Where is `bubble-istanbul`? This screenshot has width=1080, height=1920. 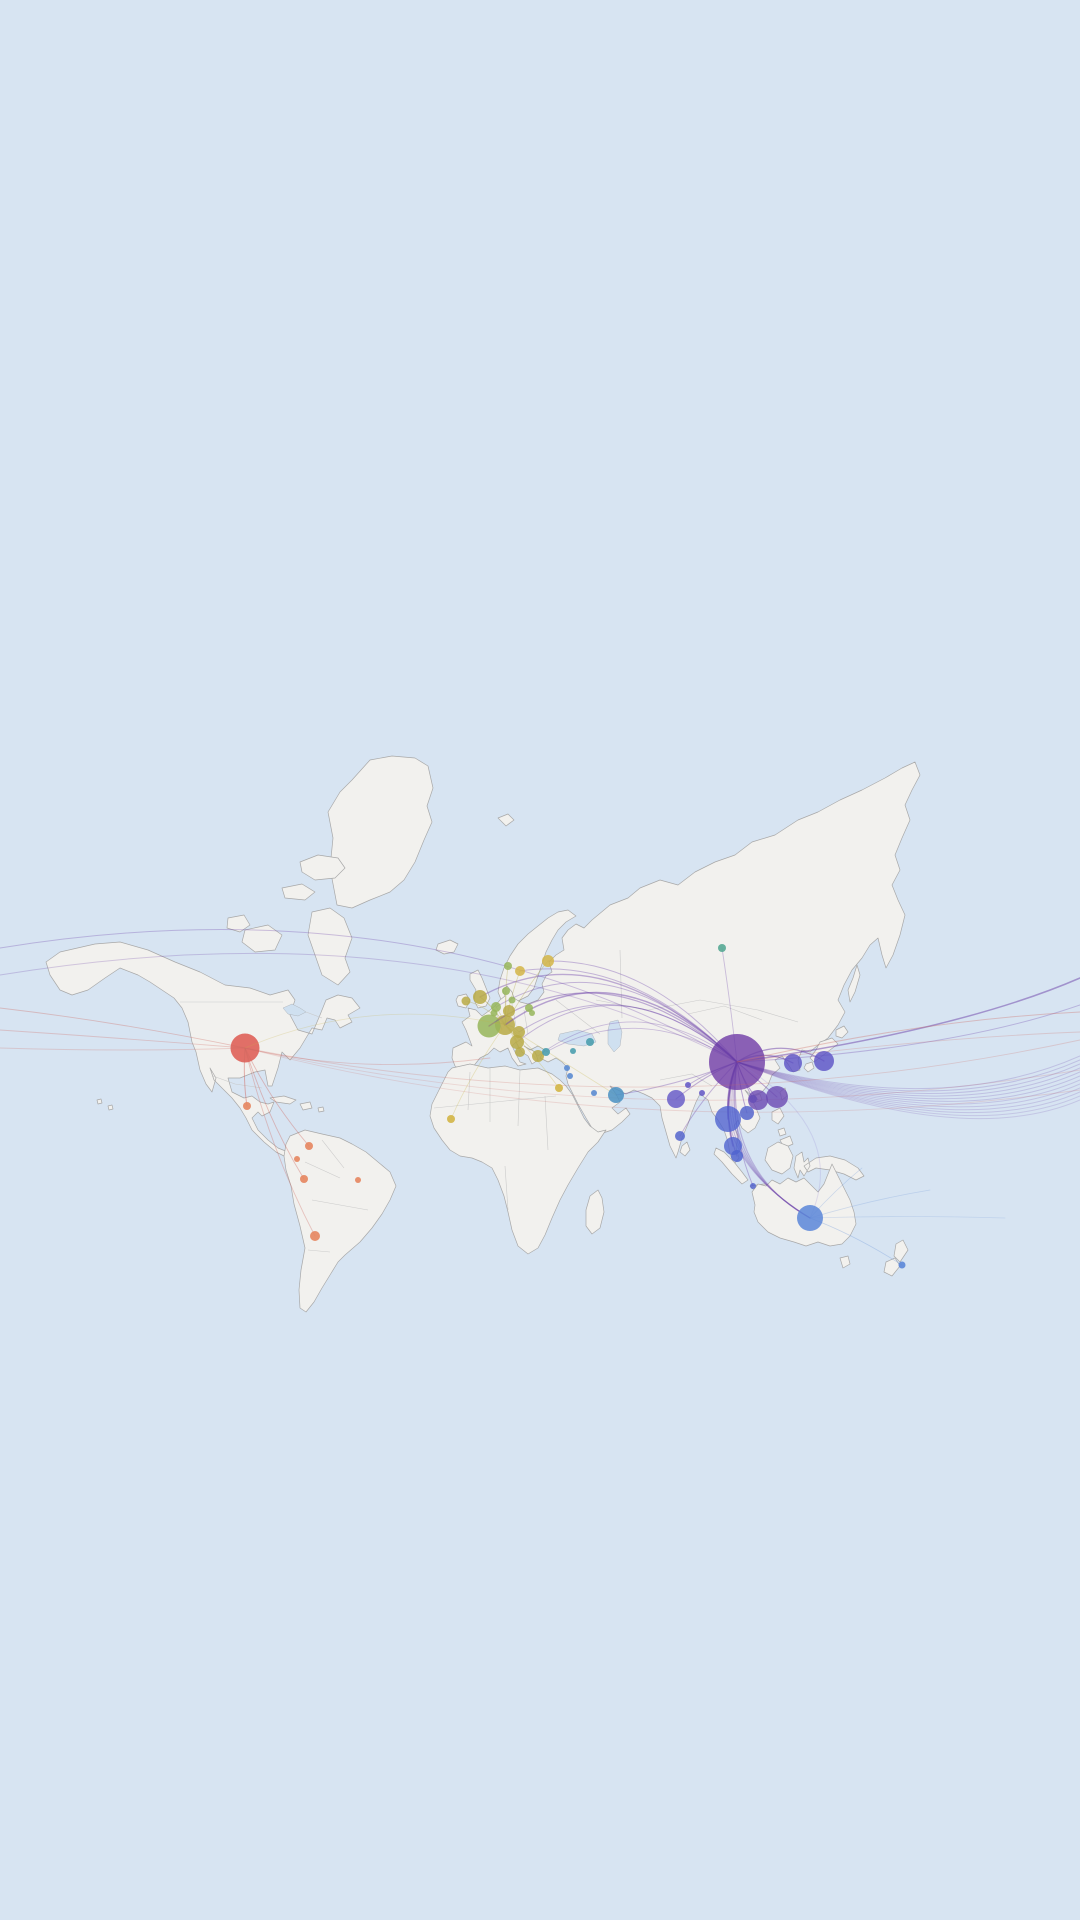 bubble-istanbul is located at coordinates (546, 1052).